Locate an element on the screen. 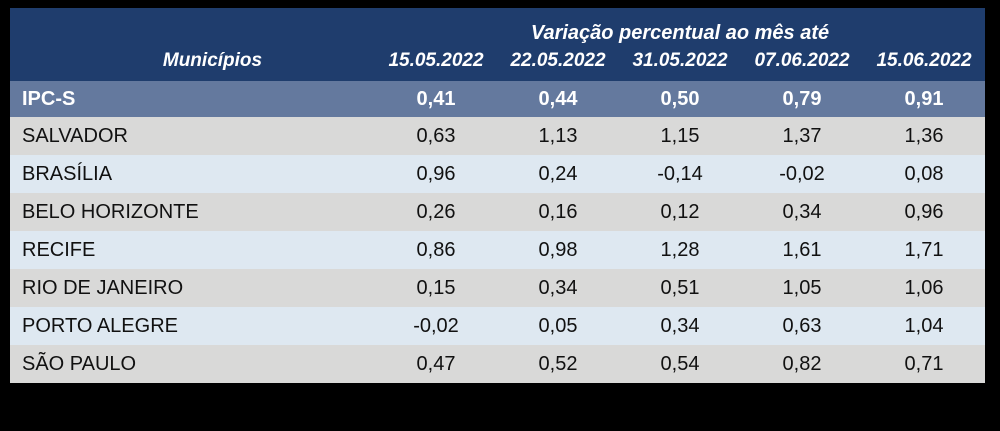 The image size is (1000, 431). table-row-sao-paulo: SÃO PAULO 0,47 0,52 0,54 0,82 0,71 is located at coordinates (497, 364).